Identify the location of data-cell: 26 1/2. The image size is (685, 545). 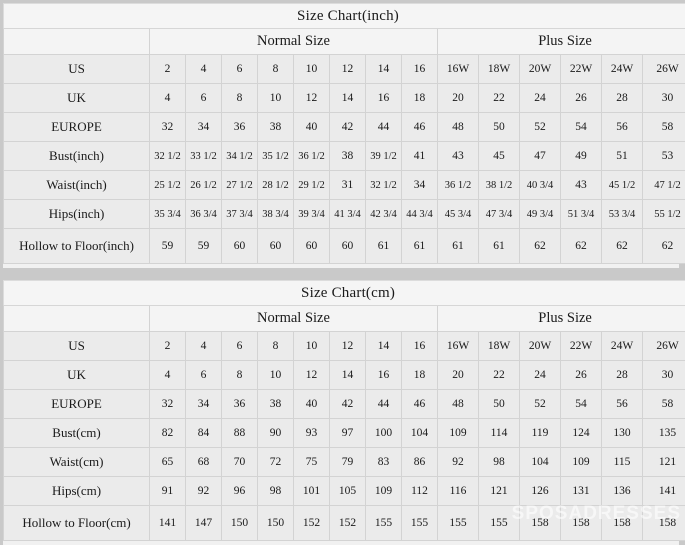
(204, 185).